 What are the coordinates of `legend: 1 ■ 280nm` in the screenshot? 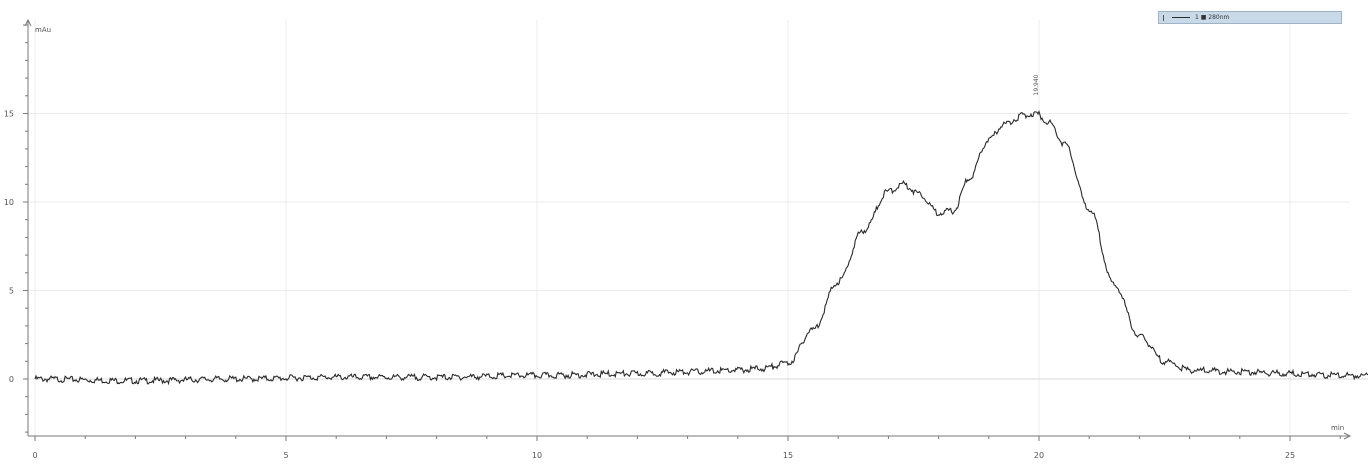 It's located at (1250, 17).